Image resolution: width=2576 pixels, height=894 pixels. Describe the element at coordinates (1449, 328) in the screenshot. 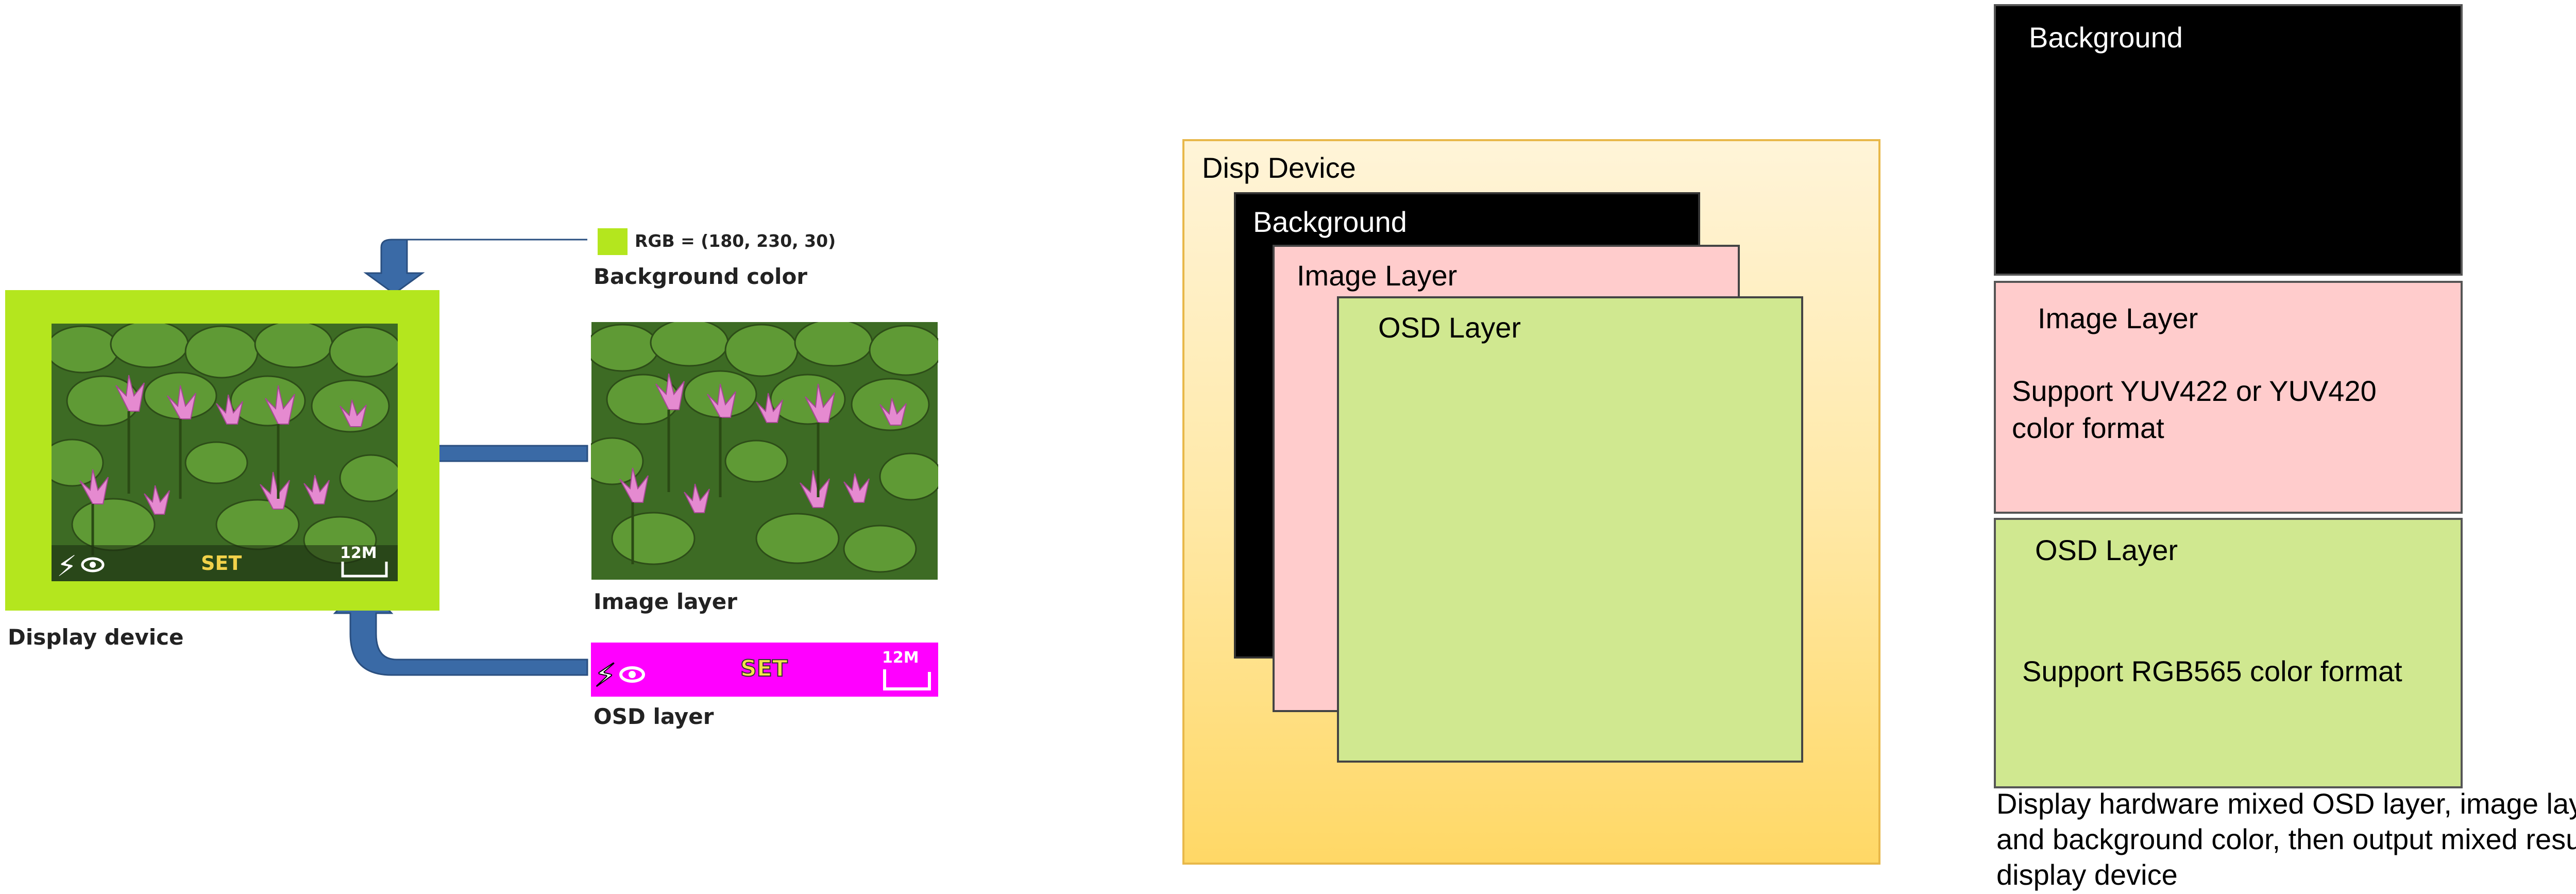

I see `osd-layer-label-mid: OSD Layer` at that location.